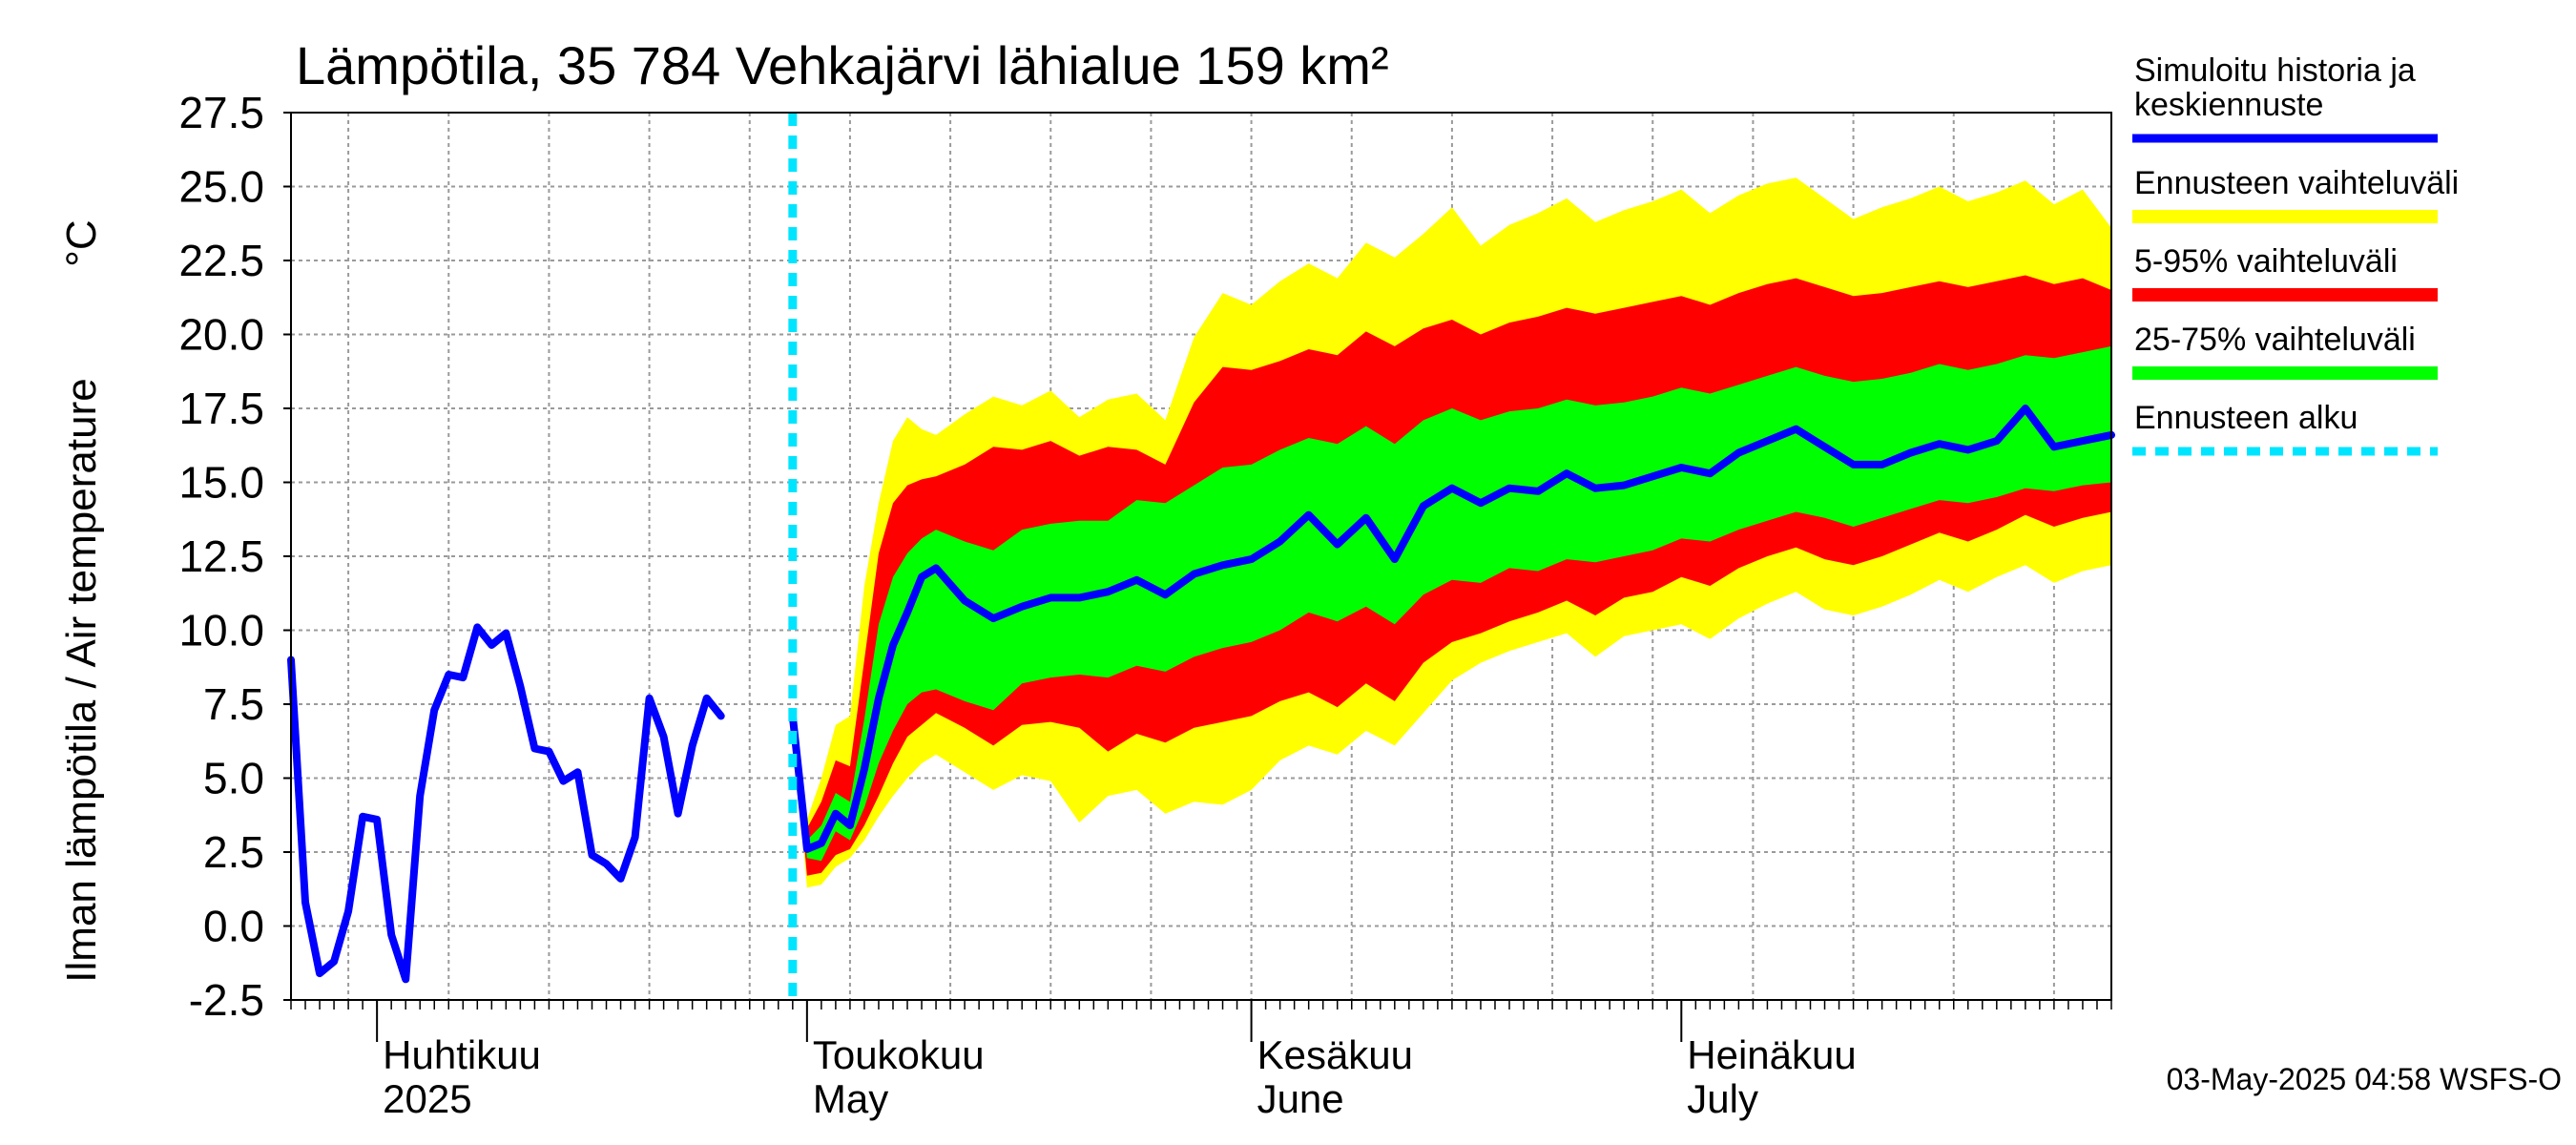  What do you see at coordinates (221, 335) in the screenshot?
I see `y-tick-label: 20.0` at bounding box center [221, 335].